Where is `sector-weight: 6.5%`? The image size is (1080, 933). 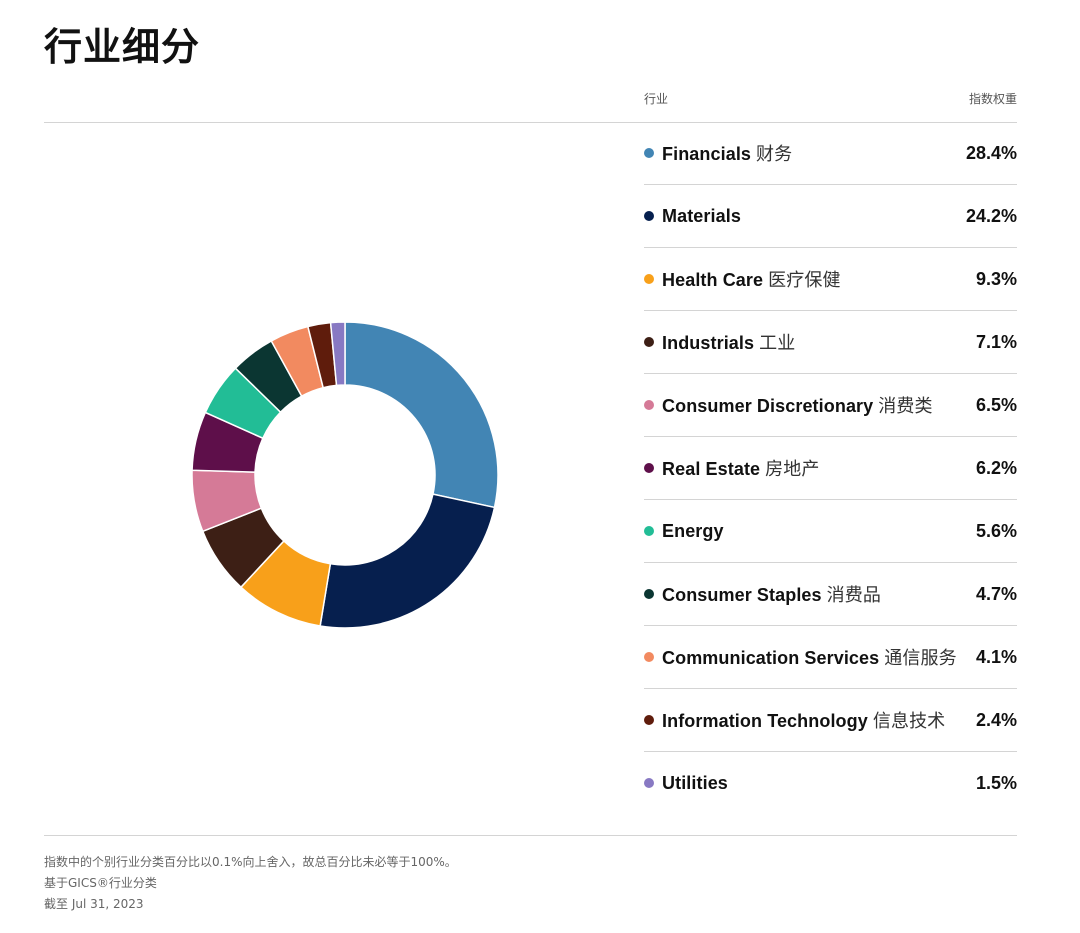 sector-weight: 6.5% is located at coordinates (996, 404).